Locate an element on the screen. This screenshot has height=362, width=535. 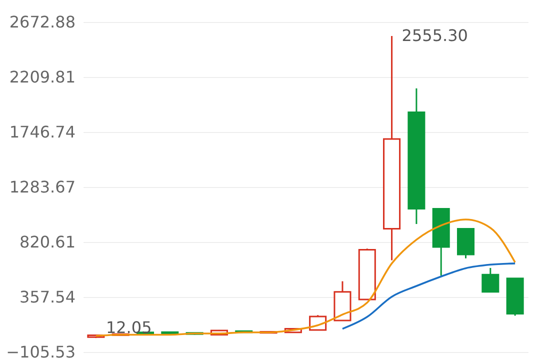
y-tick-label: 1283.67 is located at coordinates (42, 187).